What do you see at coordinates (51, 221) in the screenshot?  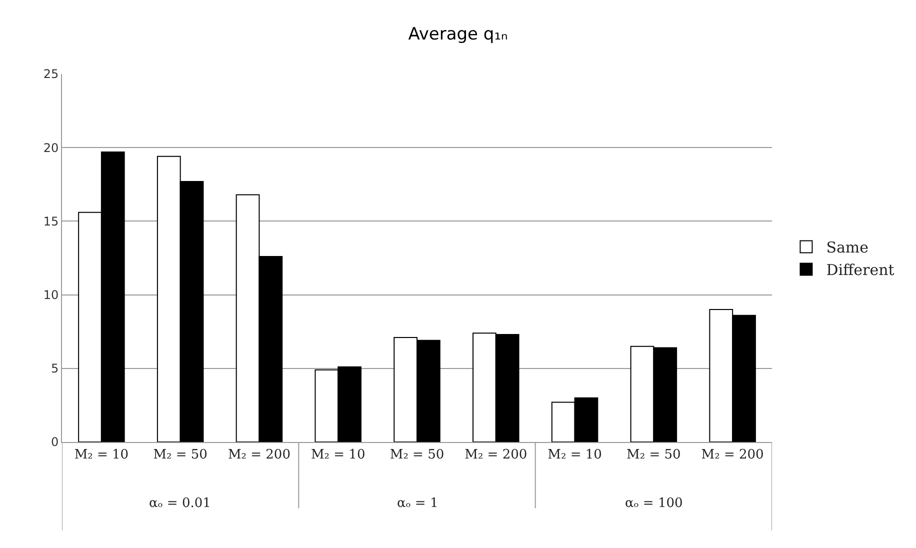 I see `y-tick-label: 15` at bounding box center [51, 221].